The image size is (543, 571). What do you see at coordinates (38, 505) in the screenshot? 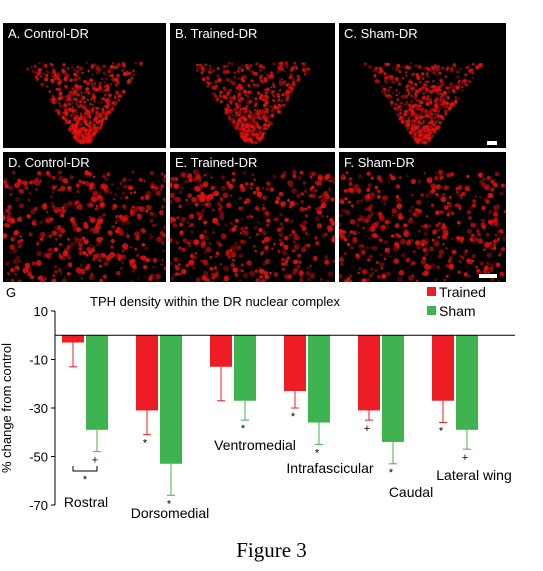
I see `y-tick-label: -70` at bounding box center [38, 505].